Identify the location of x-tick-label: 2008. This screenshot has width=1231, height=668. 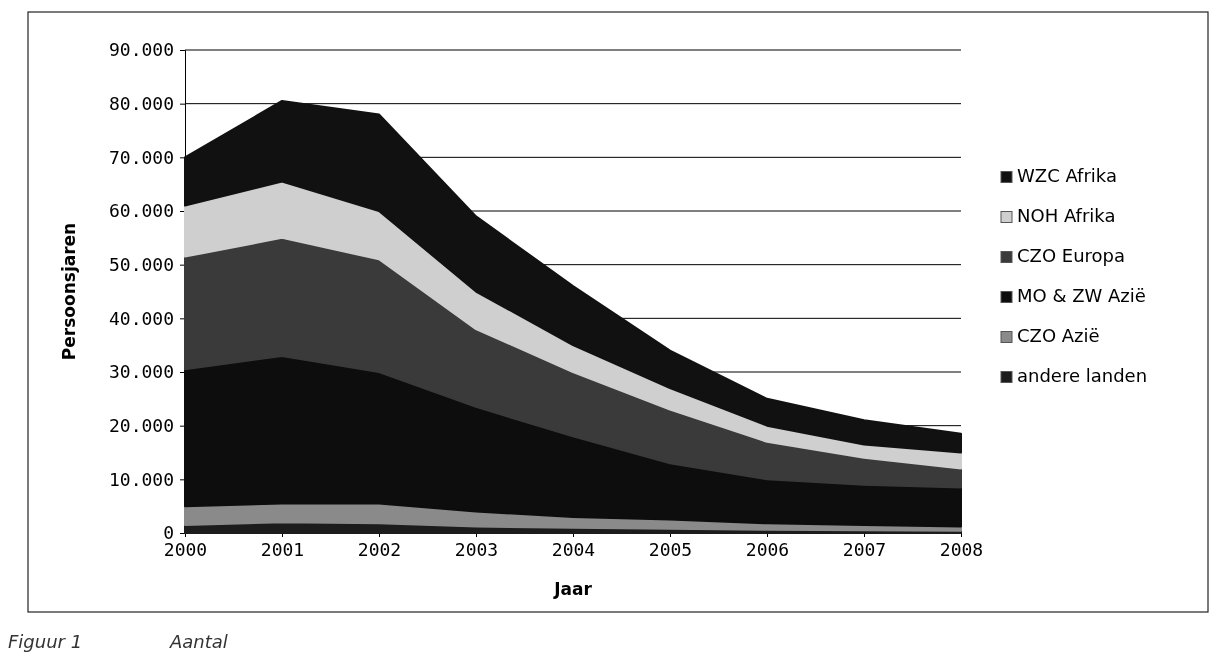
(961, 549).